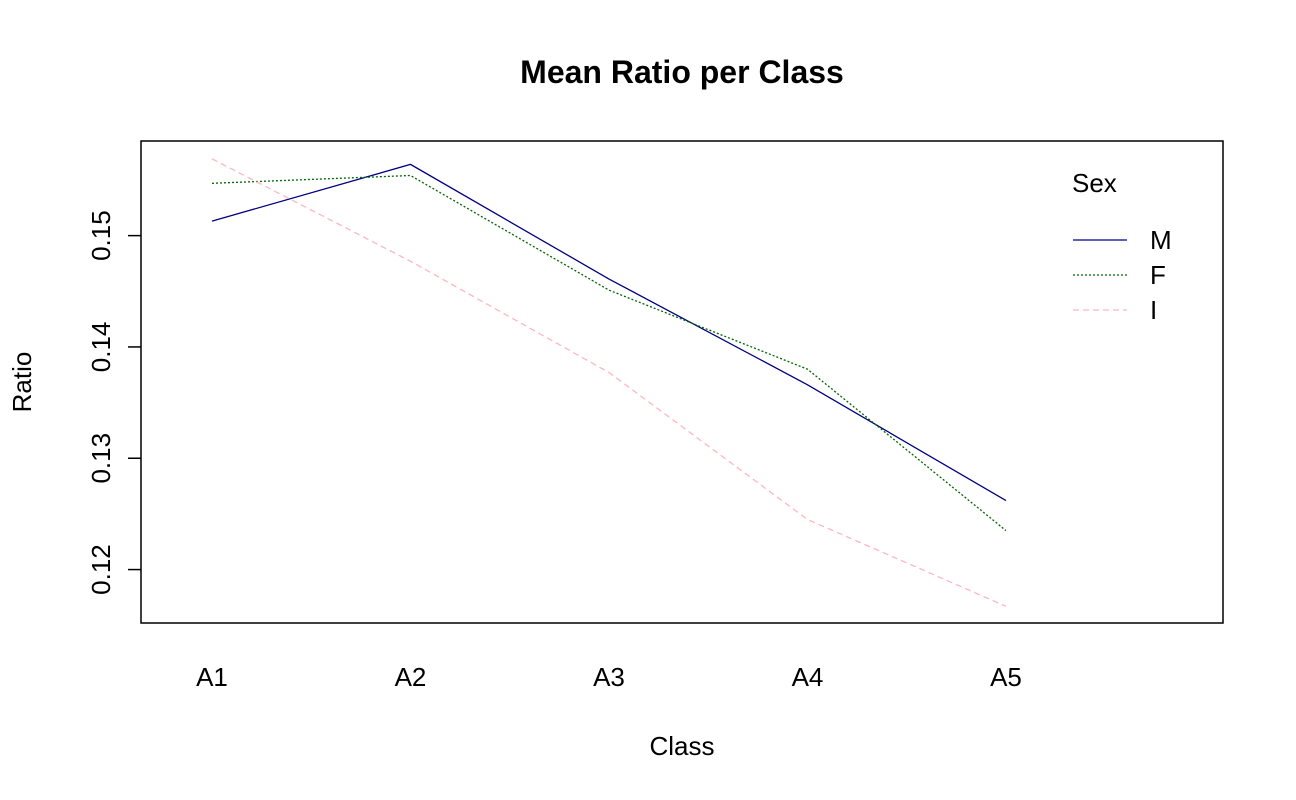 This screenshot has height=800, width=1296. Describe the element at coordinates (682, 72) in the screenshot. I see `chart-title: Mean Ratio per Class` at that location.